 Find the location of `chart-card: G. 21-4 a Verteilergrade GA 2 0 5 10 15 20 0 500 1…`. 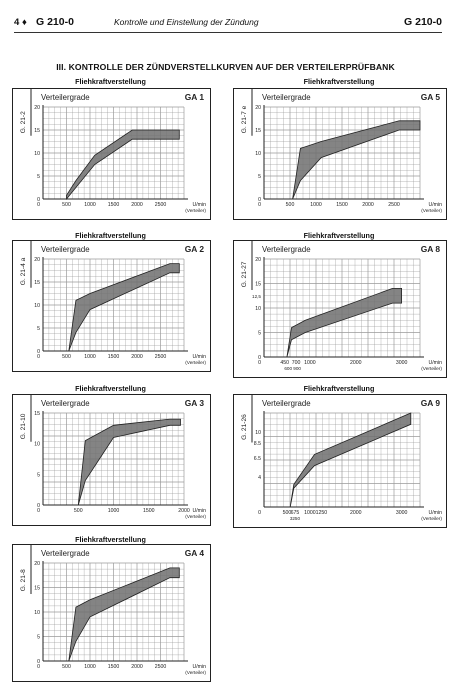

chart-card: G. 21-4 a Verteilergrade GA 2 0 5 10 15 20 0 500 1… is located at coordinates (111, 306).